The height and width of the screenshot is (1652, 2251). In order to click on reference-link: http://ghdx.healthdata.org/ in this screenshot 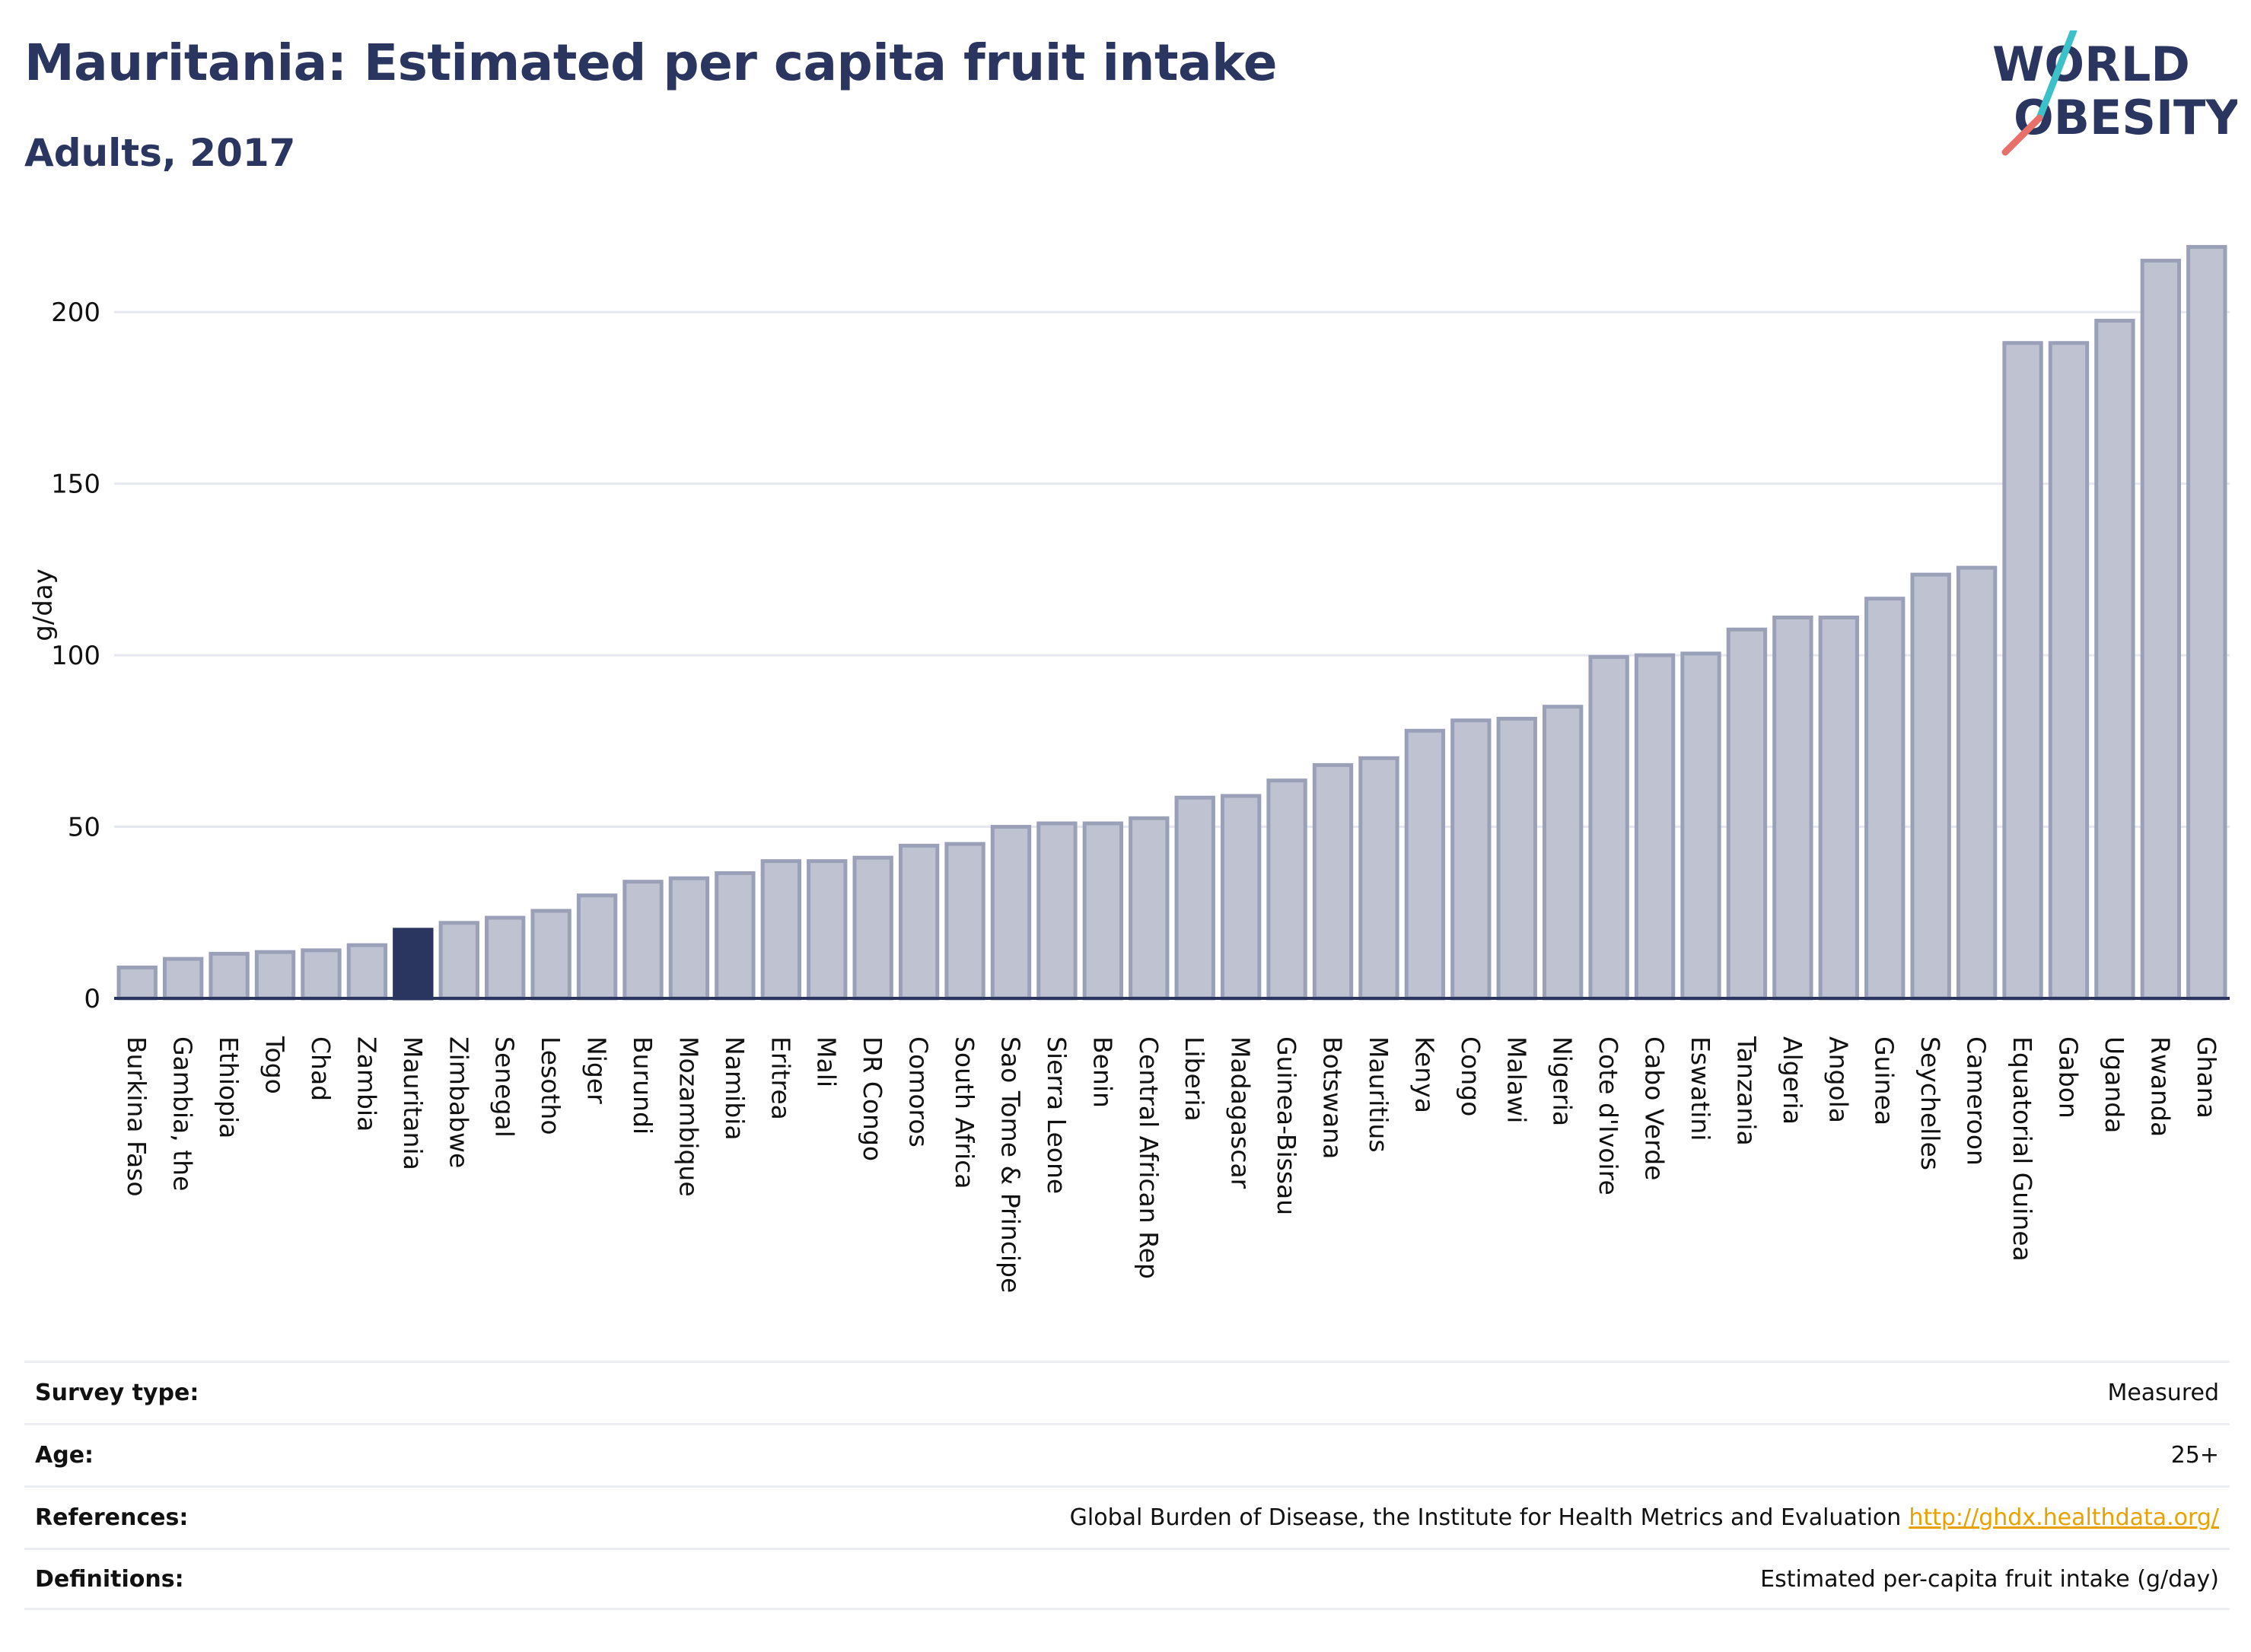, I will do `click(2064, 1517)`.